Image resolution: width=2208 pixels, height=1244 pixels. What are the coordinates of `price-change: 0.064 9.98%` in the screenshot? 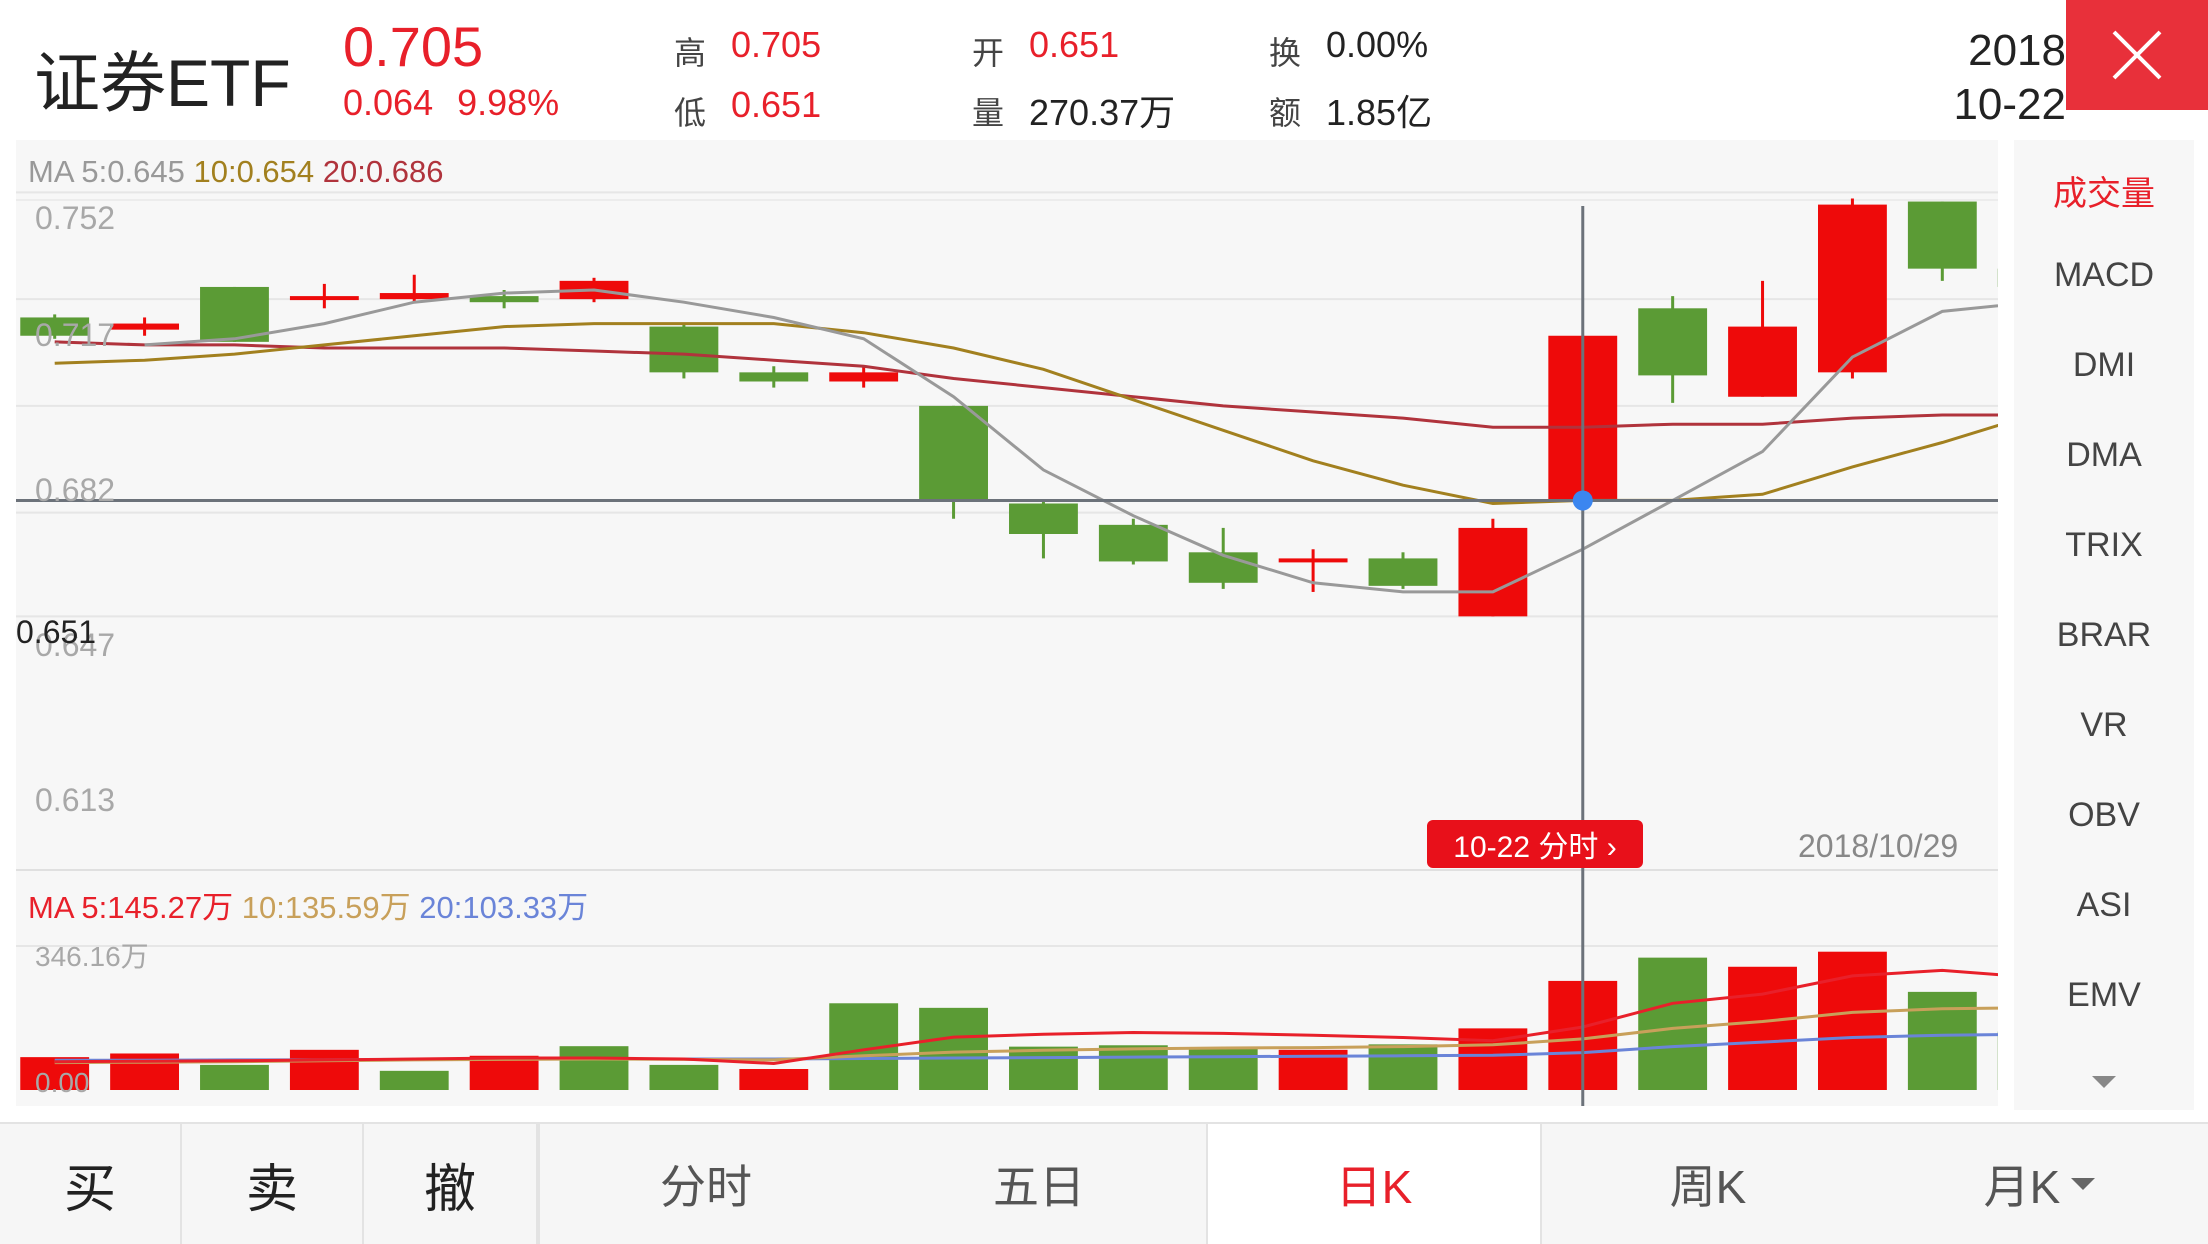 It's located at (463, 103).